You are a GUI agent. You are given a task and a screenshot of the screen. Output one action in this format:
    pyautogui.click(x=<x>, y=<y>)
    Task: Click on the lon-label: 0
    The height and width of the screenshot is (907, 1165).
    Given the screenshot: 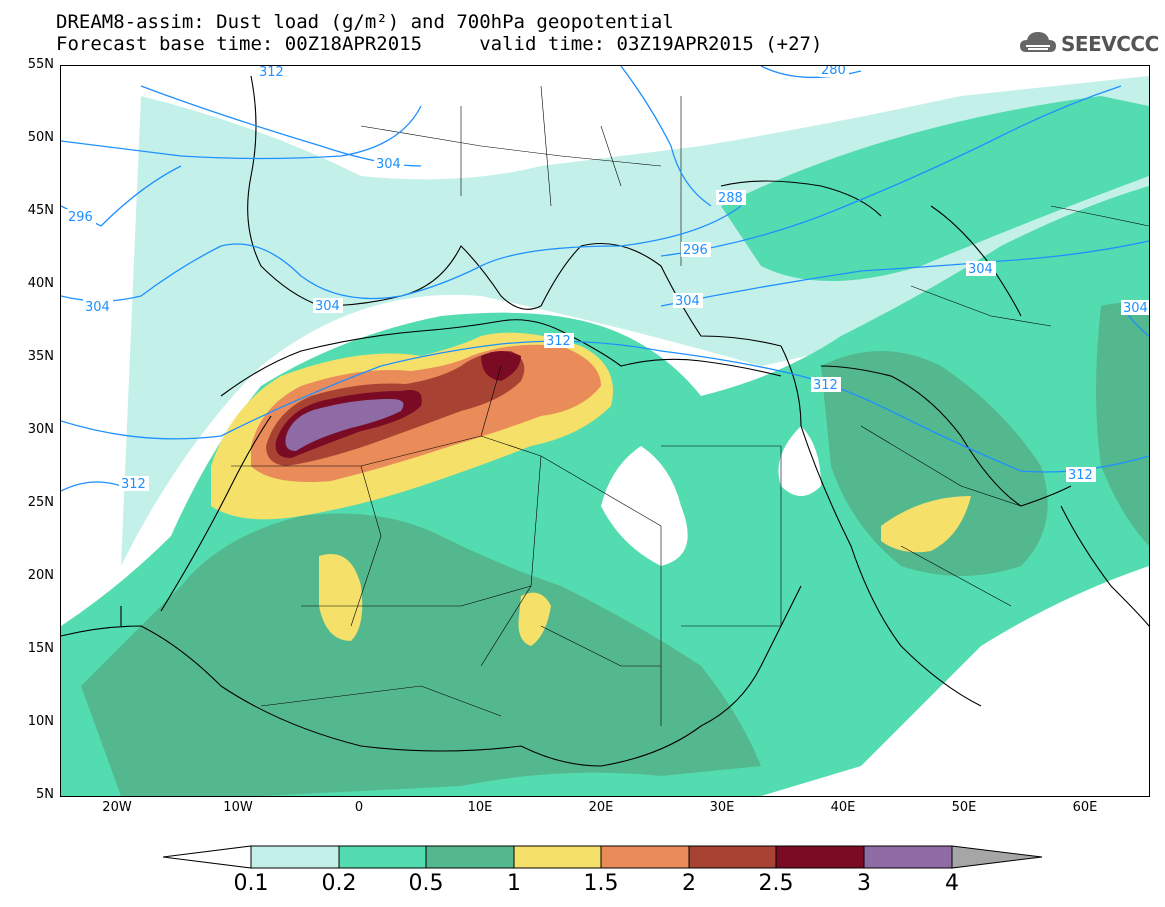 What is the action you would take?
    pyautogui.click(x=359, y=807)
    